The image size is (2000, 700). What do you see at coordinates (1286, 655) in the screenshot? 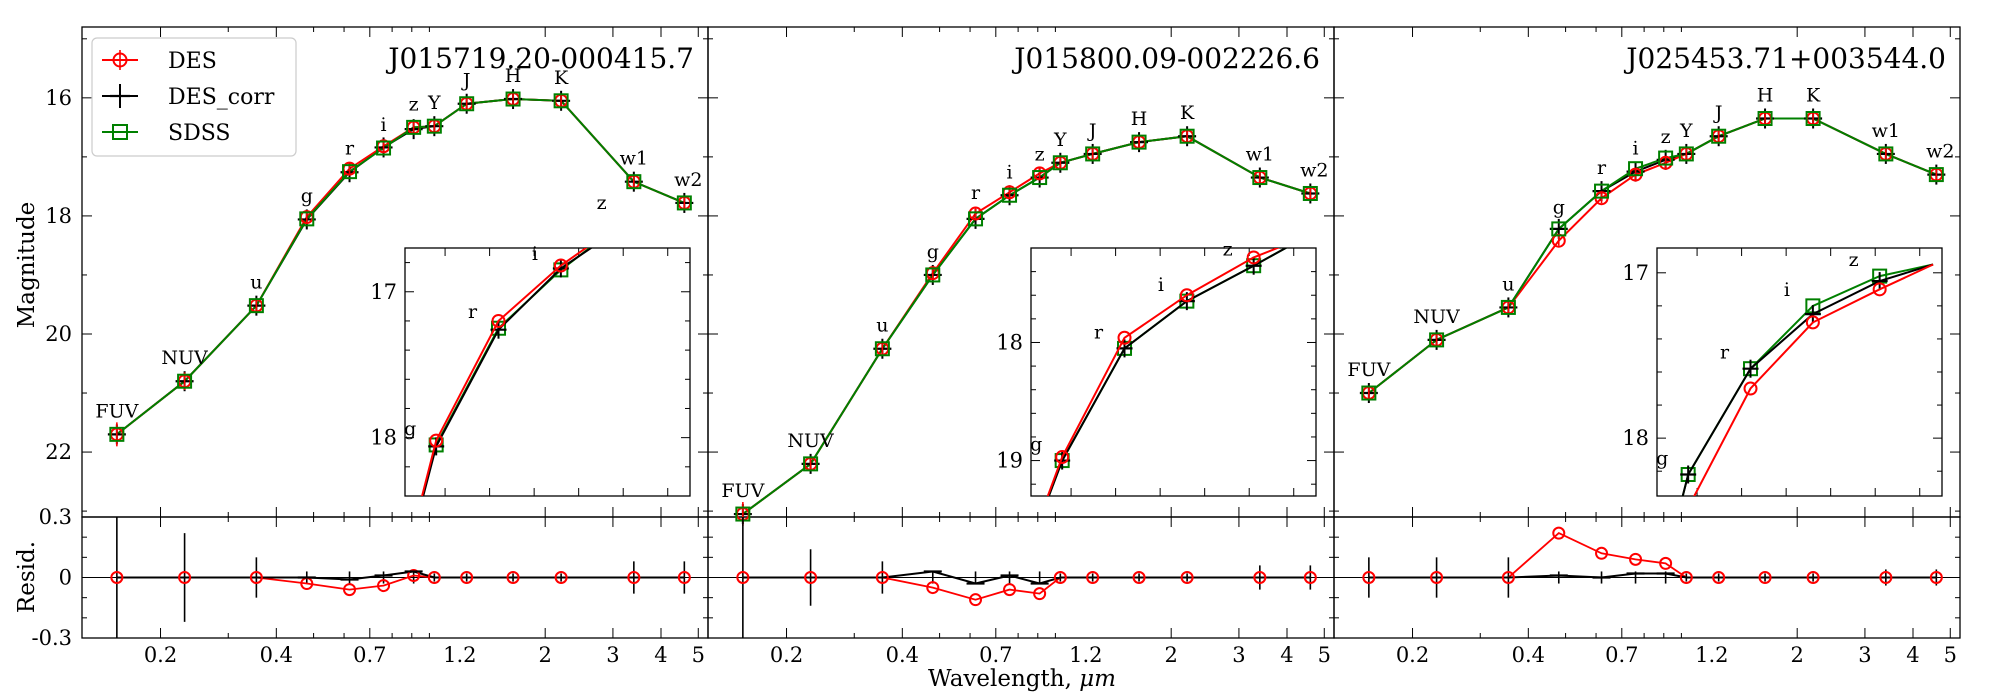
I see `x-tick-label: 4` at bounding box center [1286, 655].